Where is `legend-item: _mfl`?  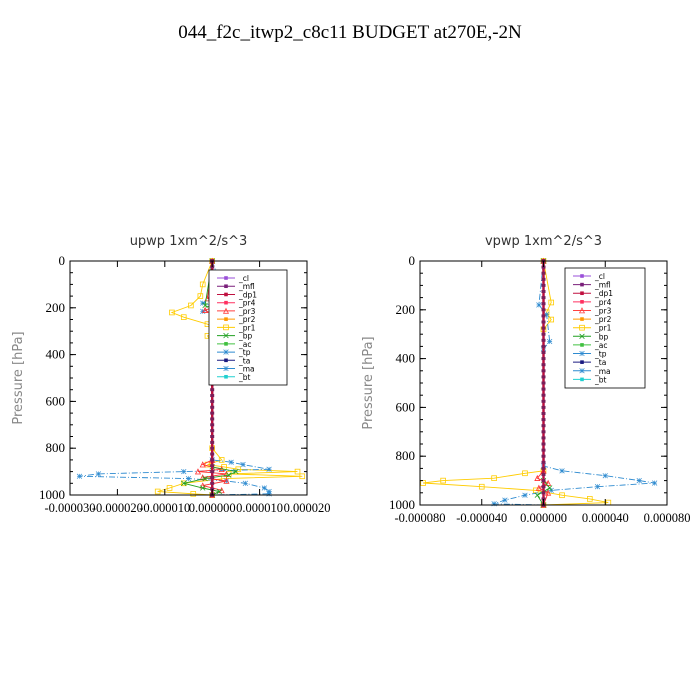
legend-item: _mfl is located at coordinates (236, 286).